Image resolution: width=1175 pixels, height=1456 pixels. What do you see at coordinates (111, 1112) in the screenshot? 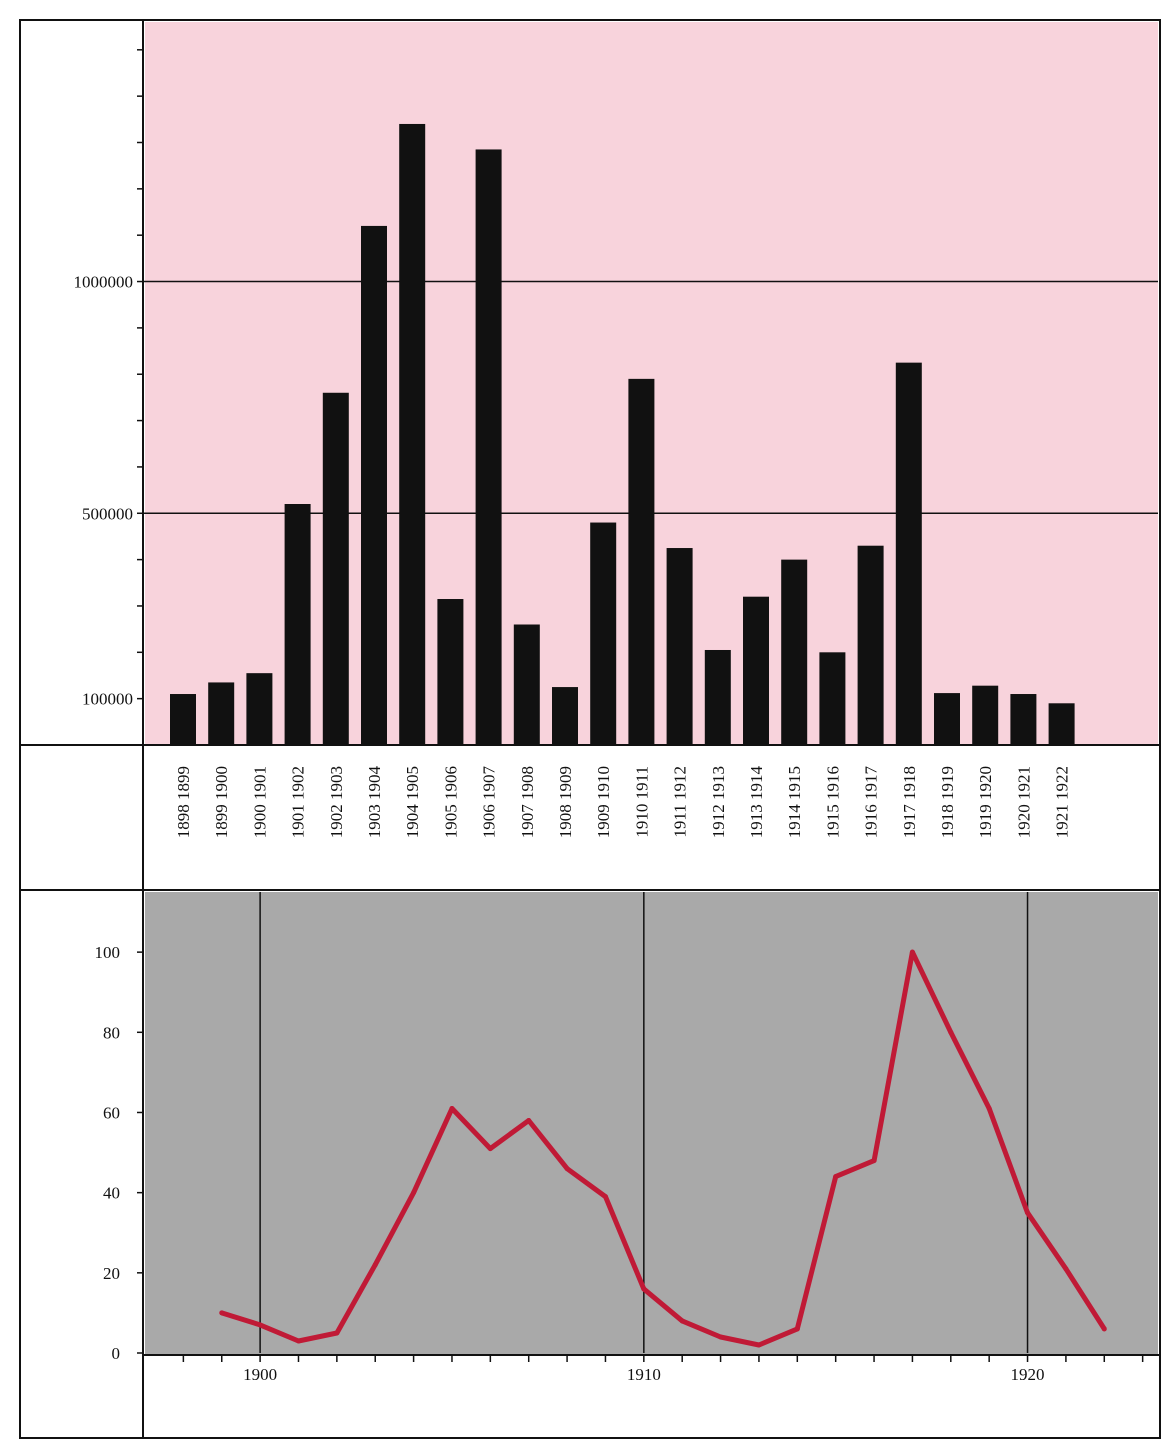
I see `y-tick-label: 60` at bounding box center [111, 1112].